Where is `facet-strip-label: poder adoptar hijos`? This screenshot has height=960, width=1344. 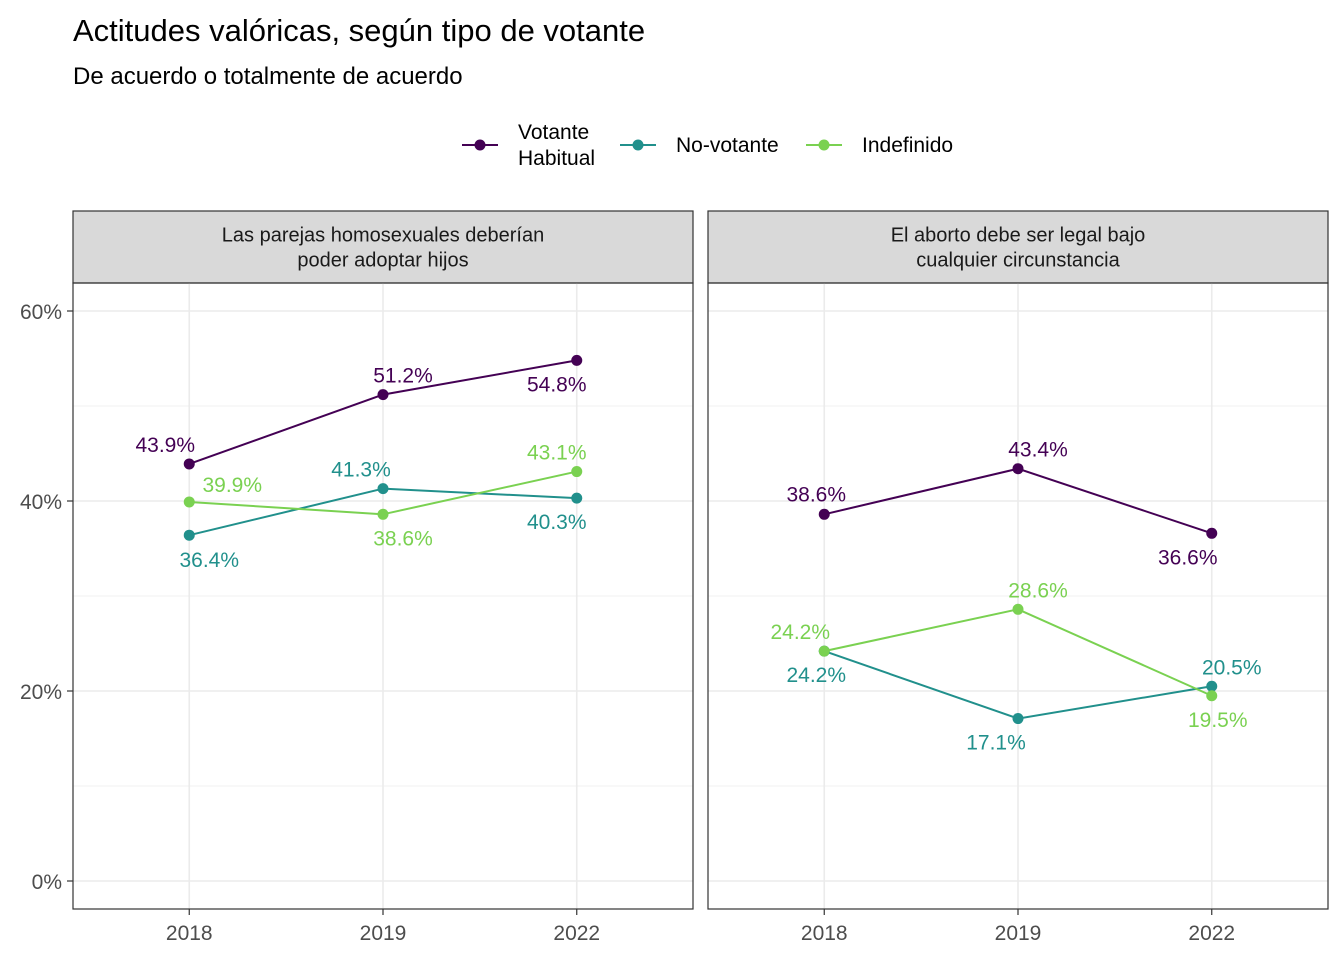
facet-strip-label: poder adoptar hijos is located at coordinates (382, 261).